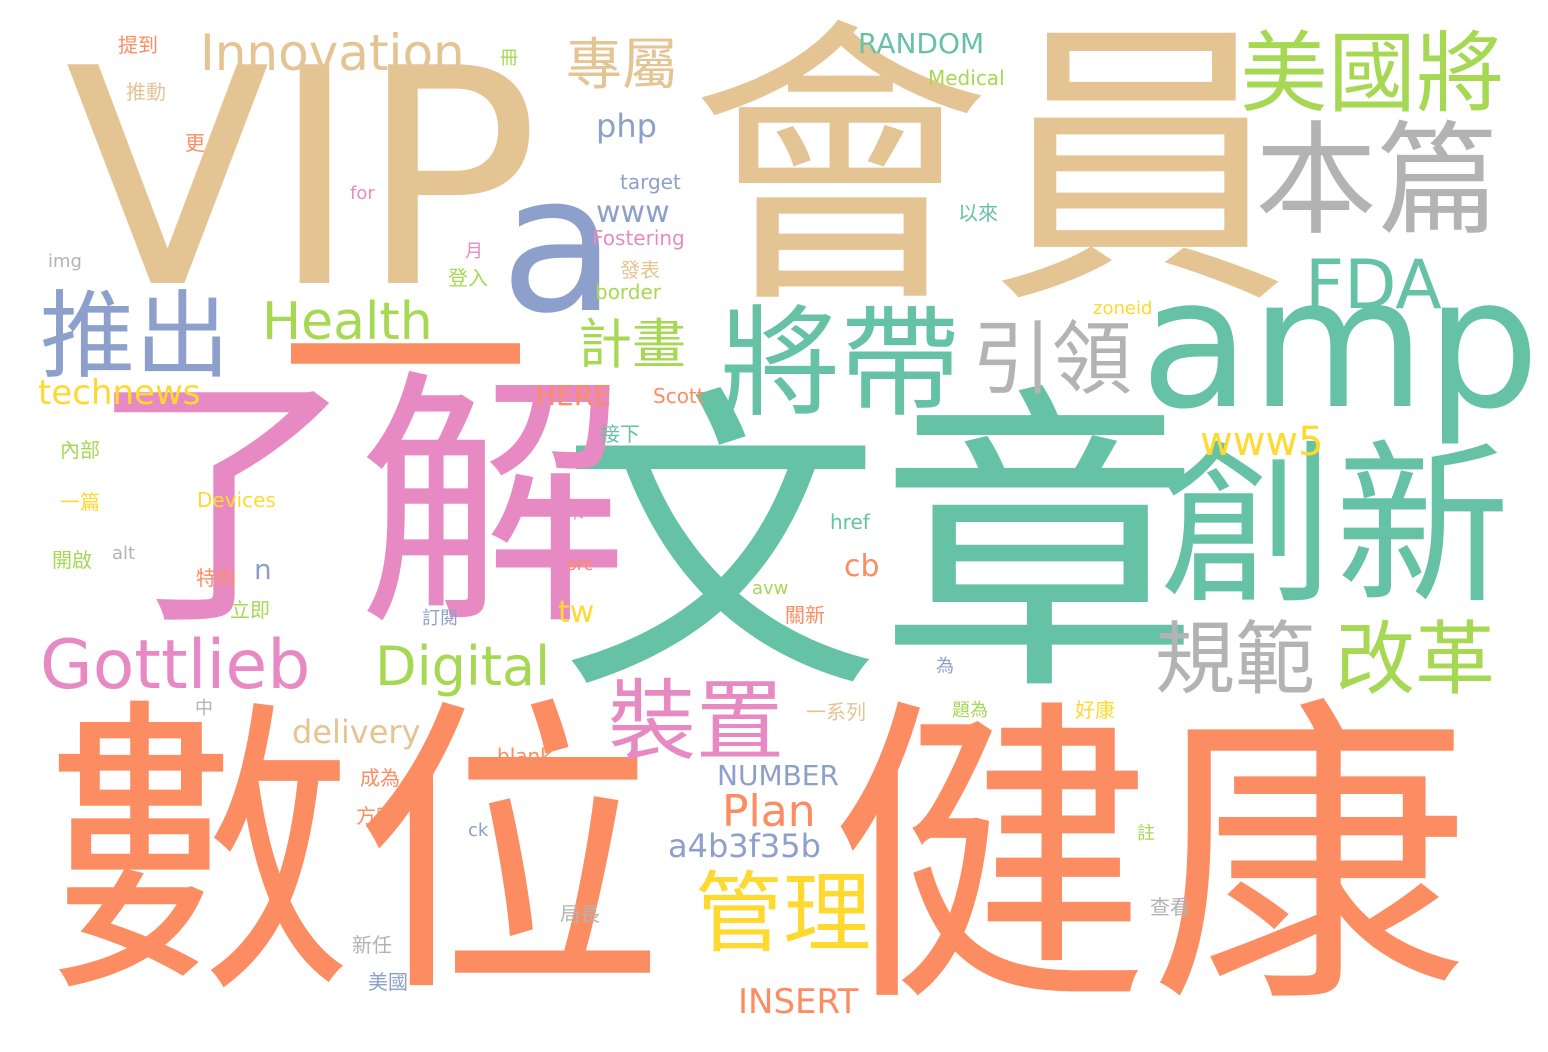 Image resolution: width=1548 pixels, height=1052 pixels. Describe the element at coordinates (1335, 527) in the screenshot. I see `word: 創新` at that location.